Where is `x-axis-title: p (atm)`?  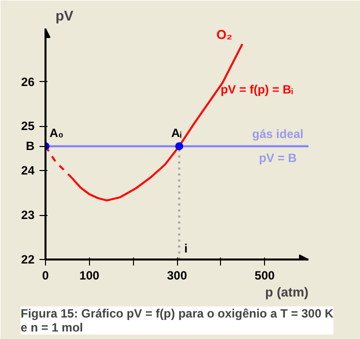
x-axis-title: p (atm) is located at coordinates (287, 292).